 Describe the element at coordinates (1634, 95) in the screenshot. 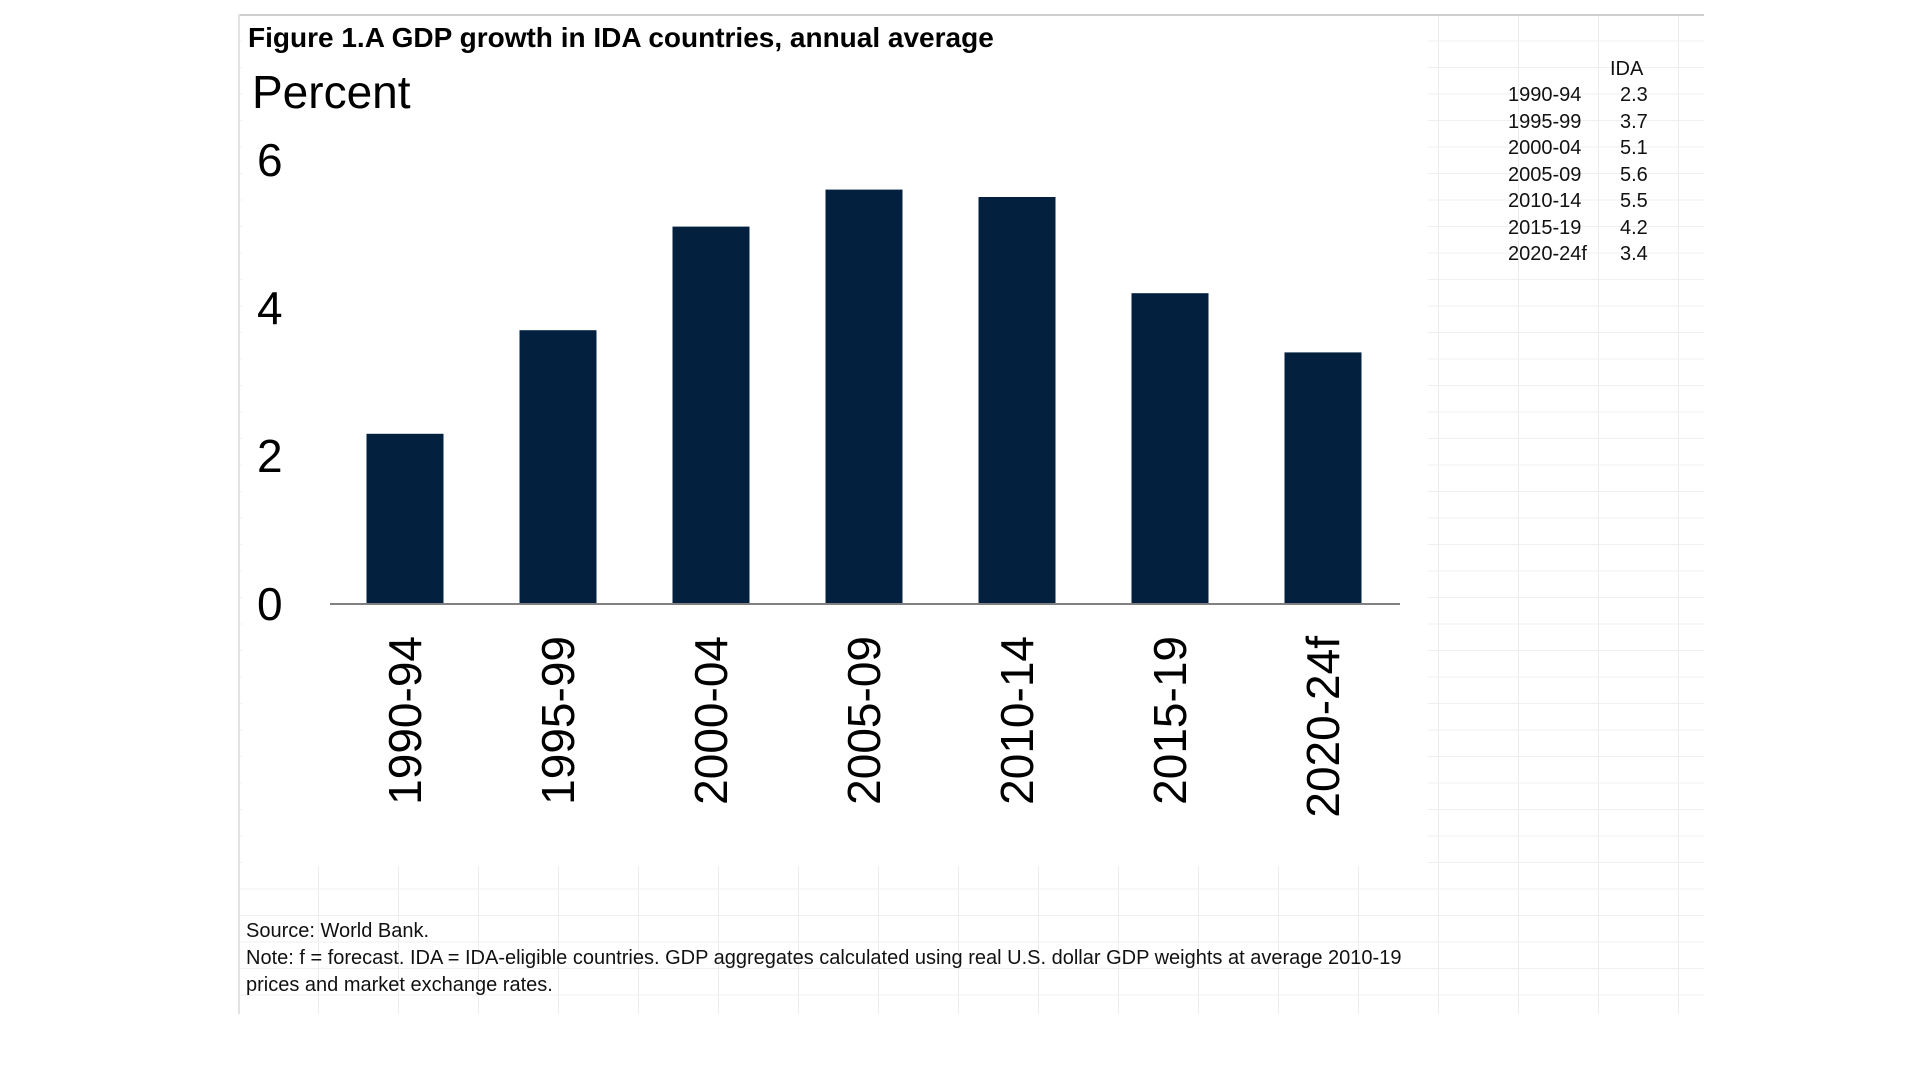

I see `table-row-value: 2.3` at that location.